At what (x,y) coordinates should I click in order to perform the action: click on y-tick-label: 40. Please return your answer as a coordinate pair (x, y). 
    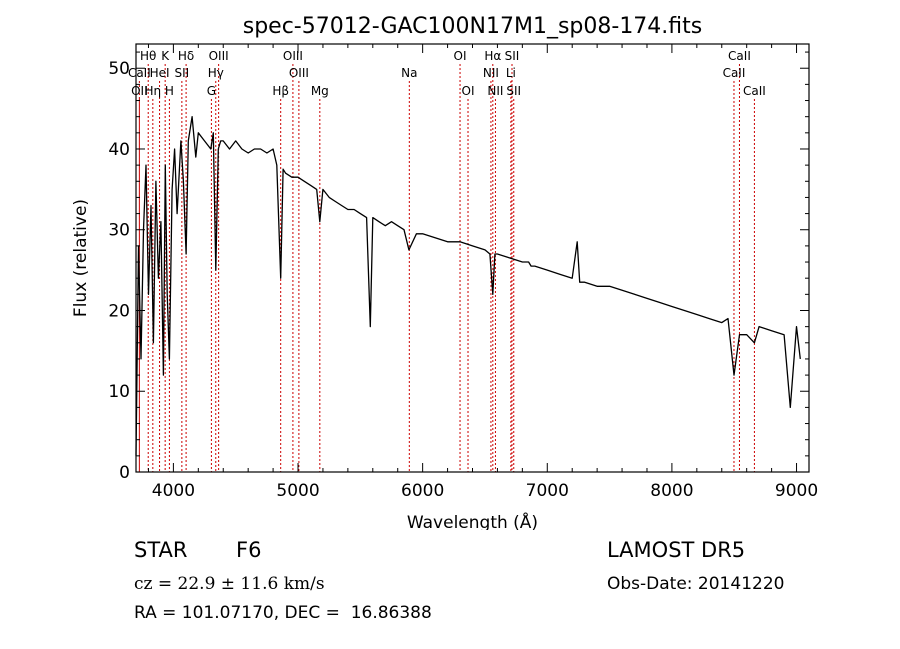
    Looking at the image, I should click on (119, 150).